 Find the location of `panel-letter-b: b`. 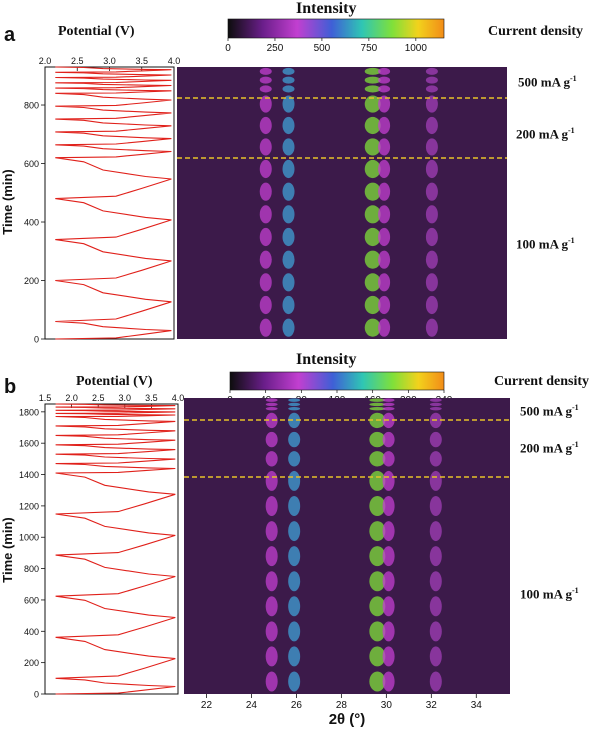

panel-letter-b: b is located at coordinates (10, 387).